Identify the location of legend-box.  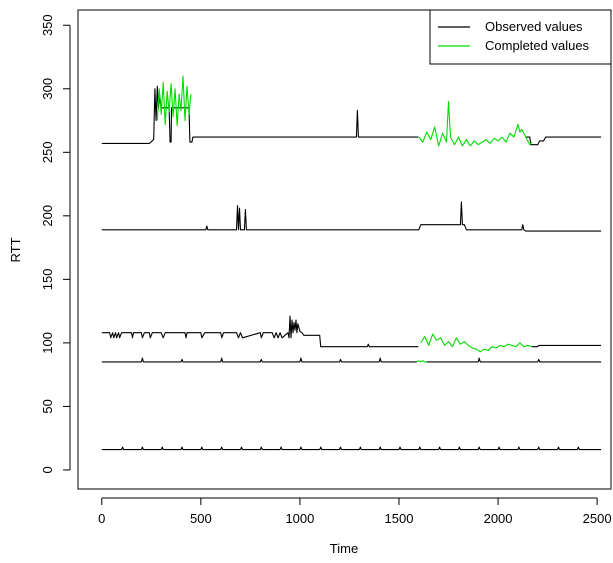
(520, 37).